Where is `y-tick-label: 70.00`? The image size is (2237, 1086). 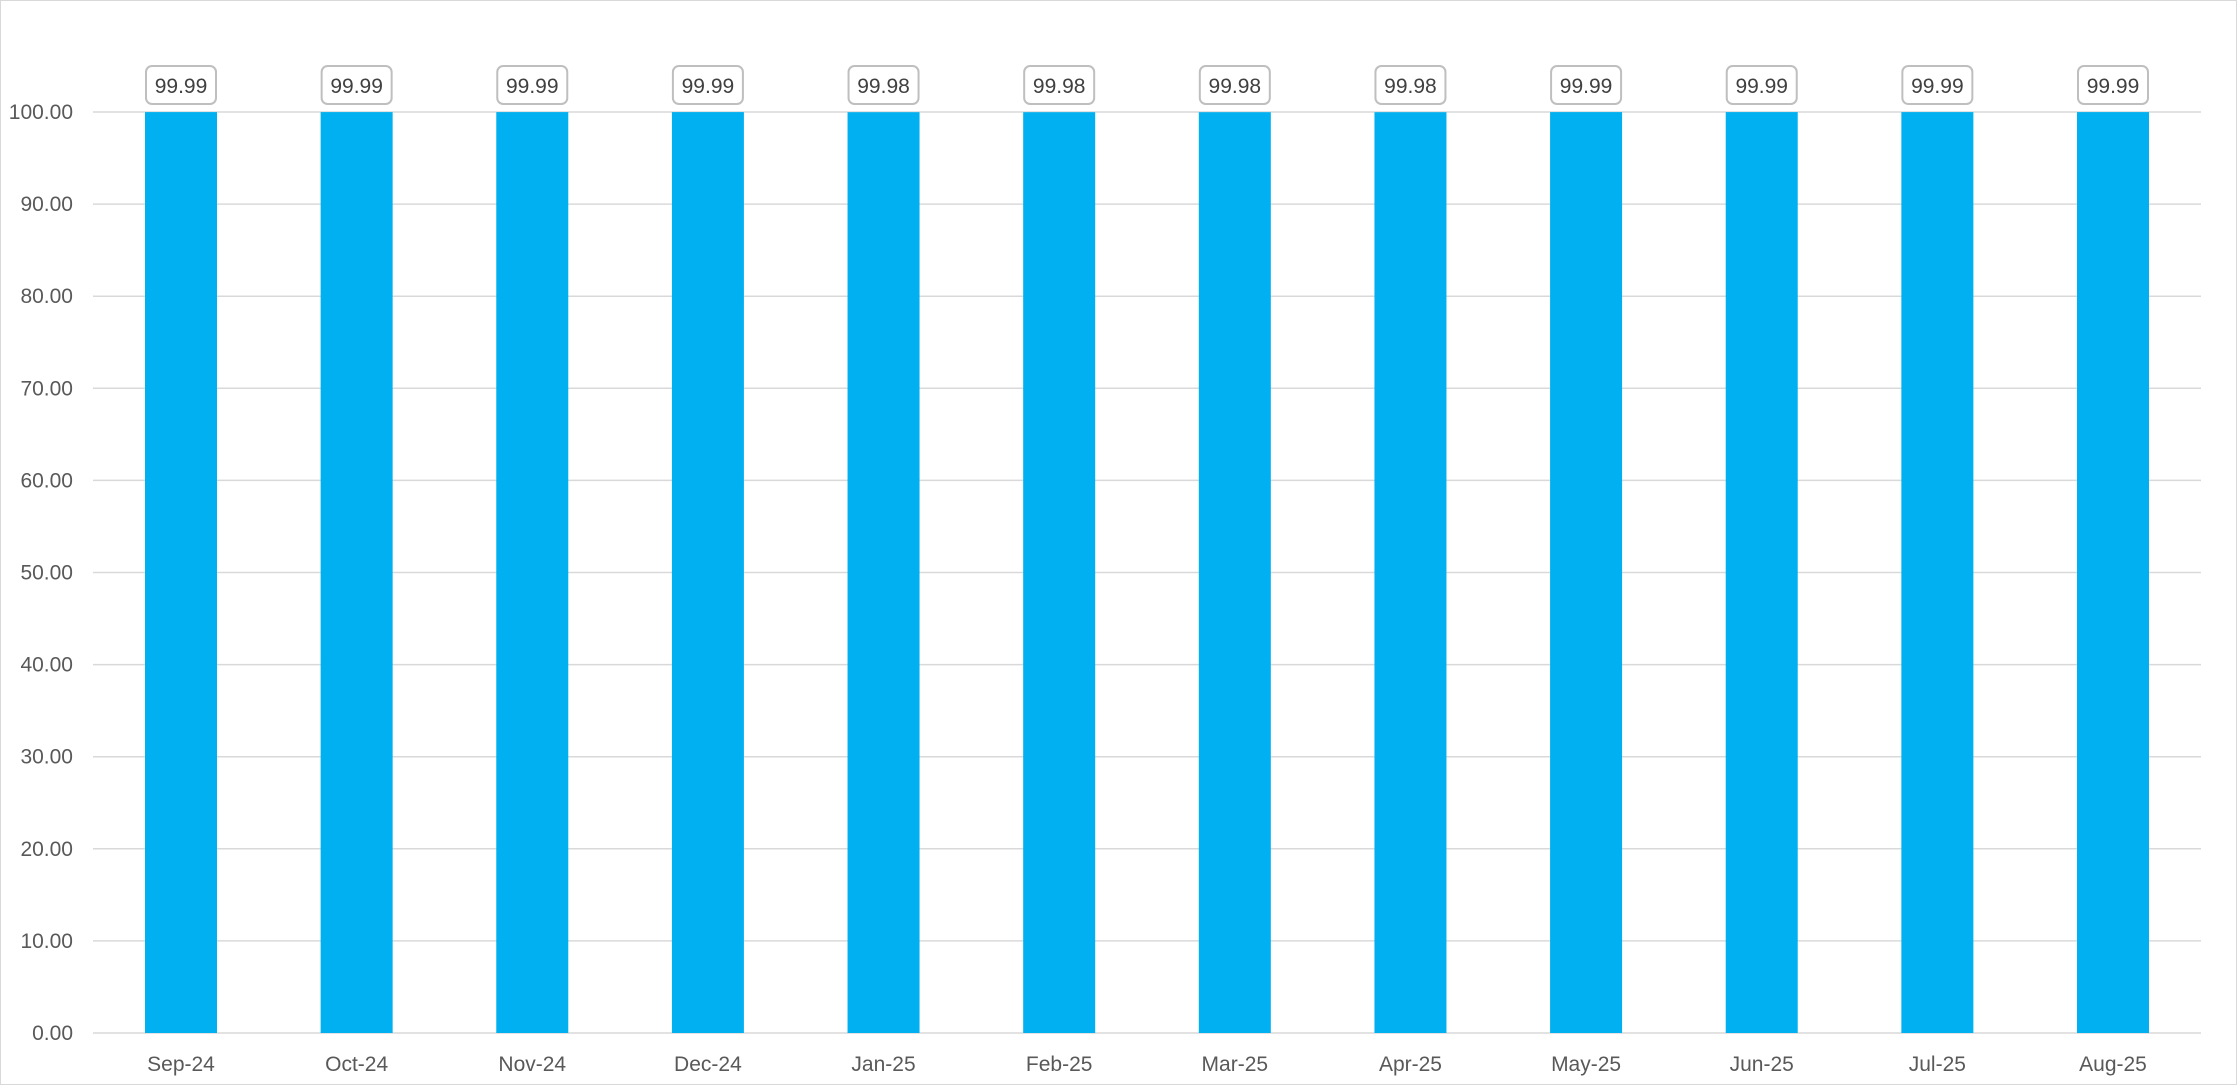
y-tick-label: 70.00 is located at coordinates (46, 388).